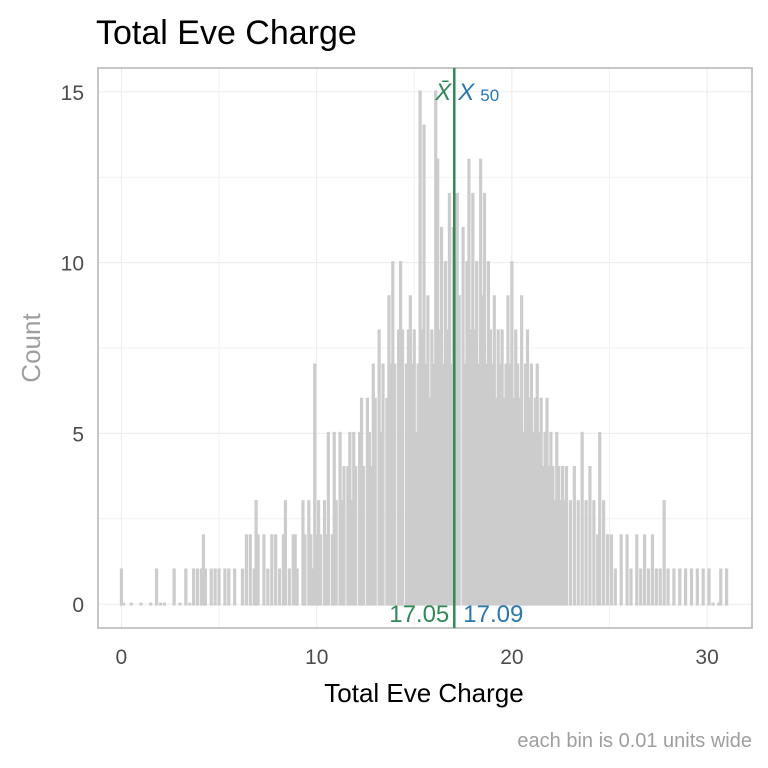 The image size is (768, 768). Describe the element at coordinates (511, 657) in the screenshot. I see `x-tick-label: 20` at that location.